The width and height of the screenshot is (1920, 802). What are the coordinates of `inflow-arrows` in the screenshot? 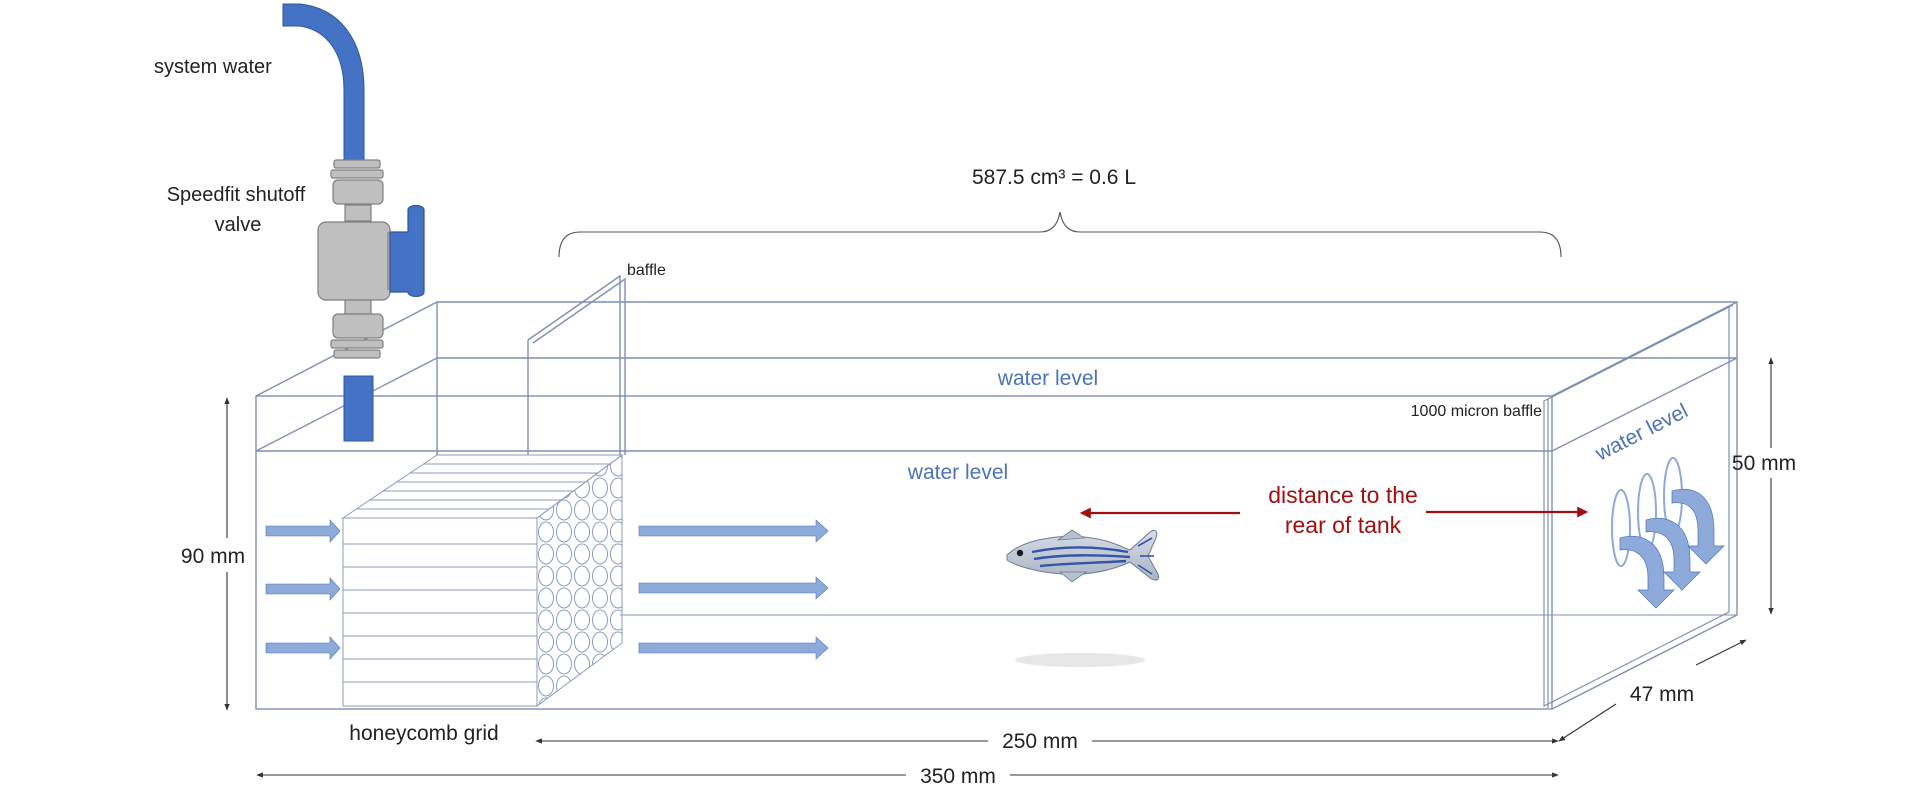 It's located at (547, 589).